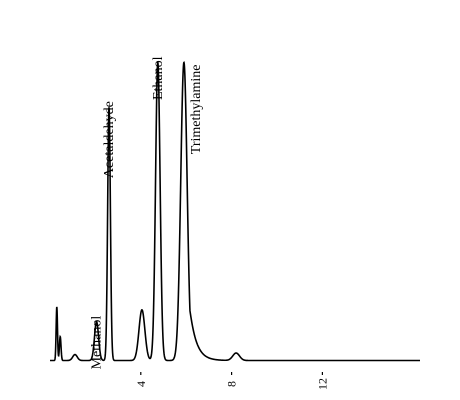 The height and width of the screenshot is (400, 460). What do you see at coordinates (196, 110) in the screenshot?
I see `peak-label-trimethylamine: Trimethylamine` at bounding box center [196, 110].